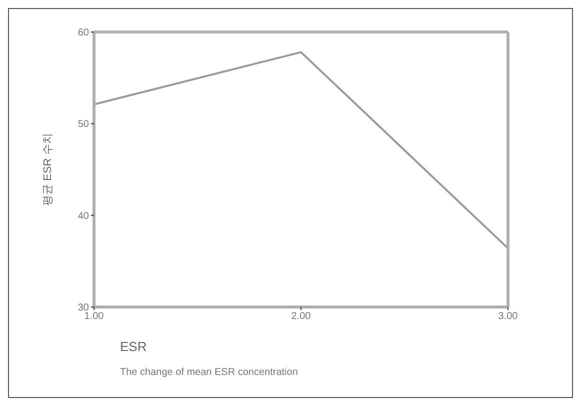  What do you see at coordinates (301, 316) in the screenshot?
I see `x-tick-label: 2.00` at bounding box center [301, 316].